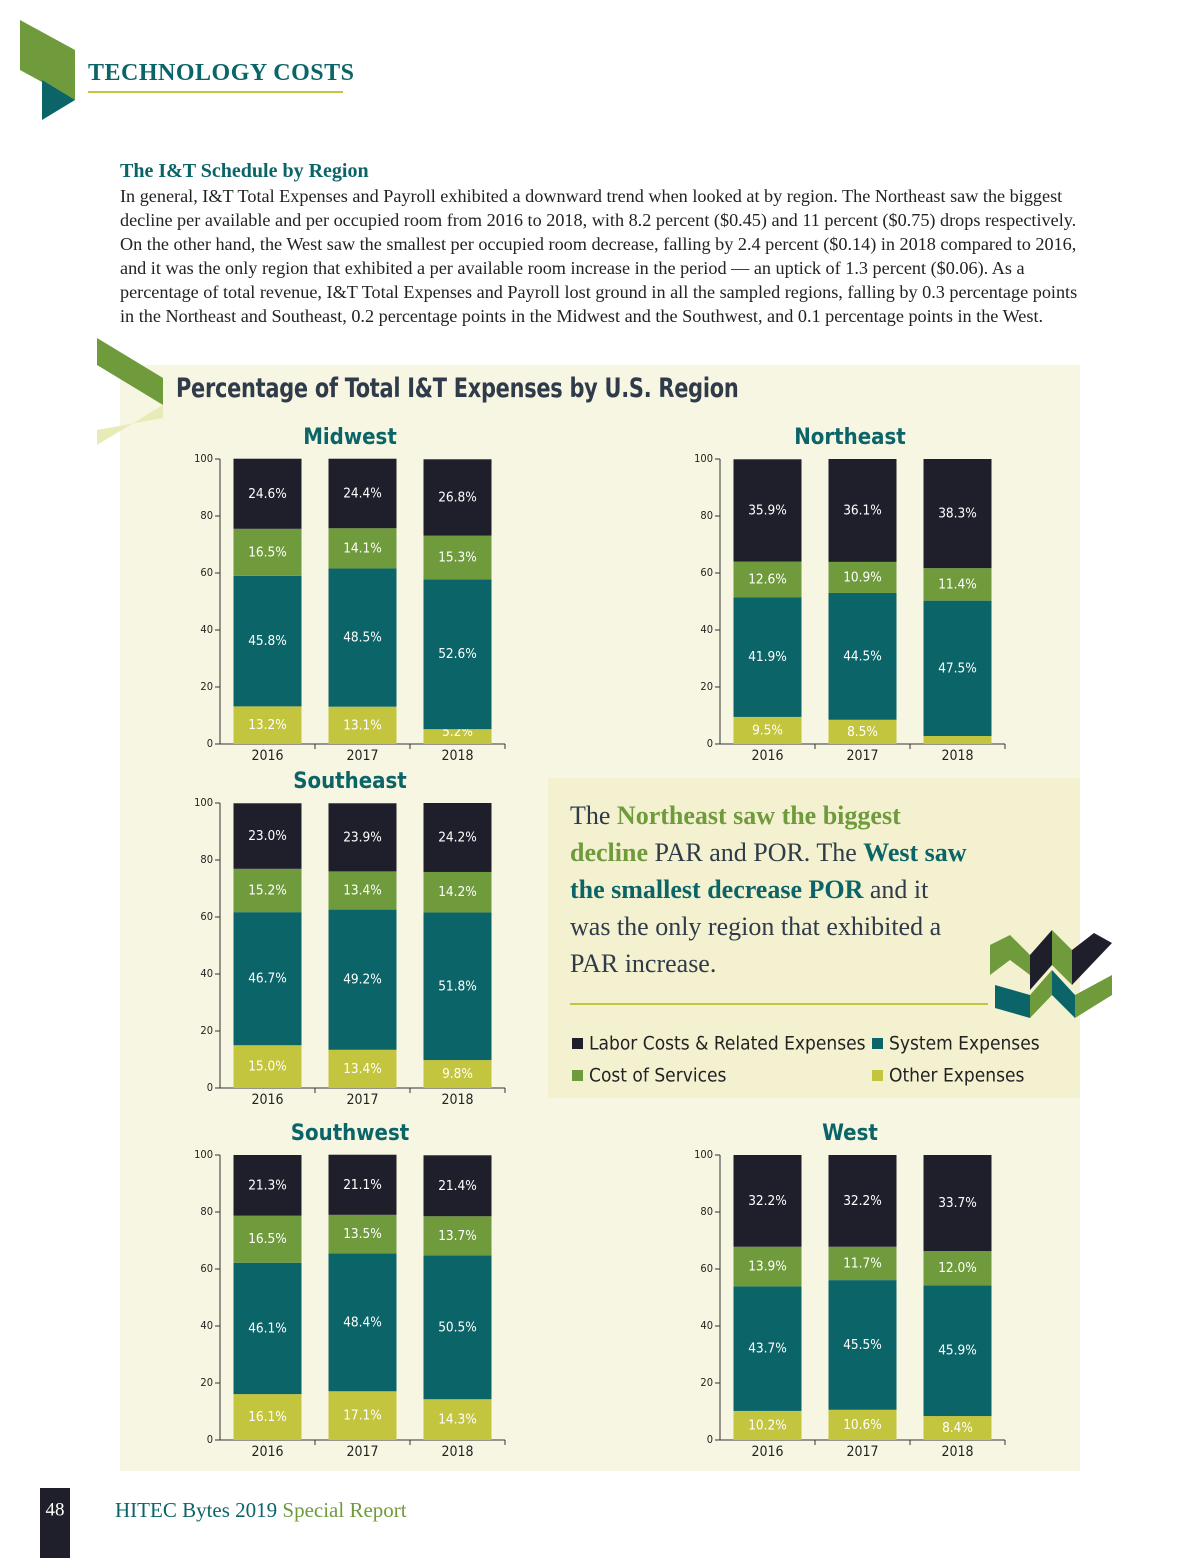 This screenshot has width=1200, height=1558. I want to click on value-label: 43.7%, so click(767, 1349).